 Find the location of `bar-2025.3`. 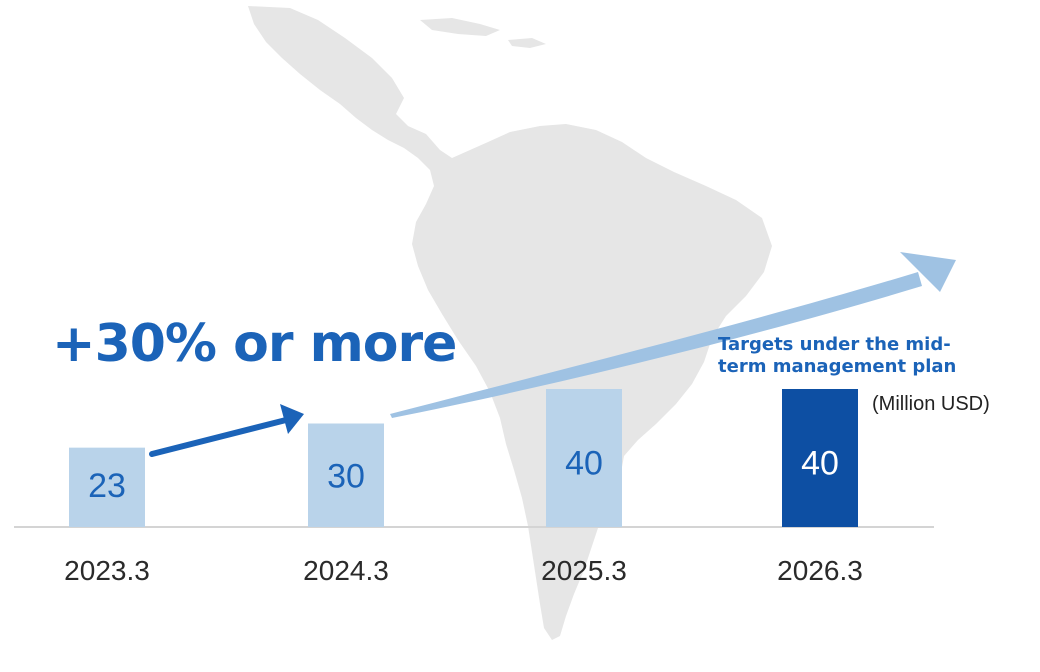

bar-2025.3 is located at coordinates (584, 458).